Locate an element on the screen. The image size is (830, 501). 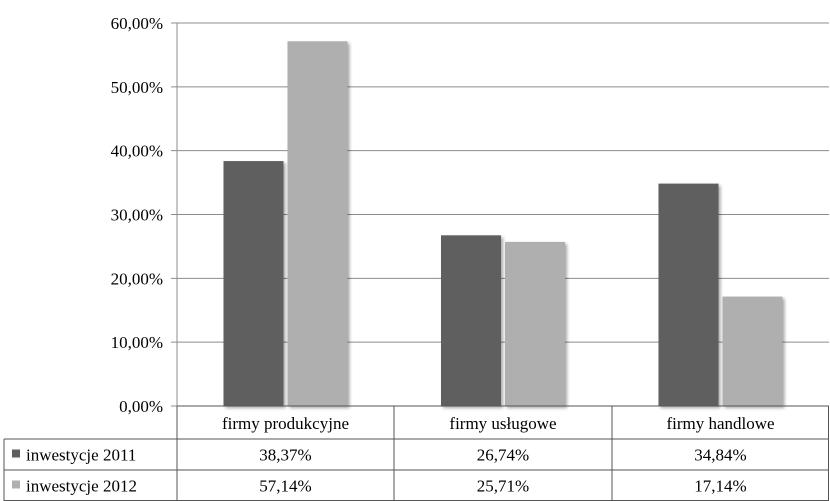
y-tick-label: 0,00% is located at coordinates (141, 406).